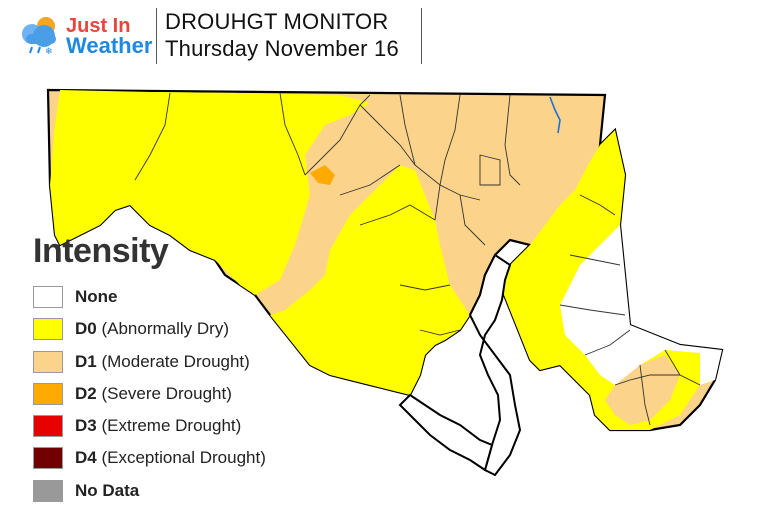 This screenshot has width=760, height=532. I want to click on legend-swatch-no-data, so click(48, 490).